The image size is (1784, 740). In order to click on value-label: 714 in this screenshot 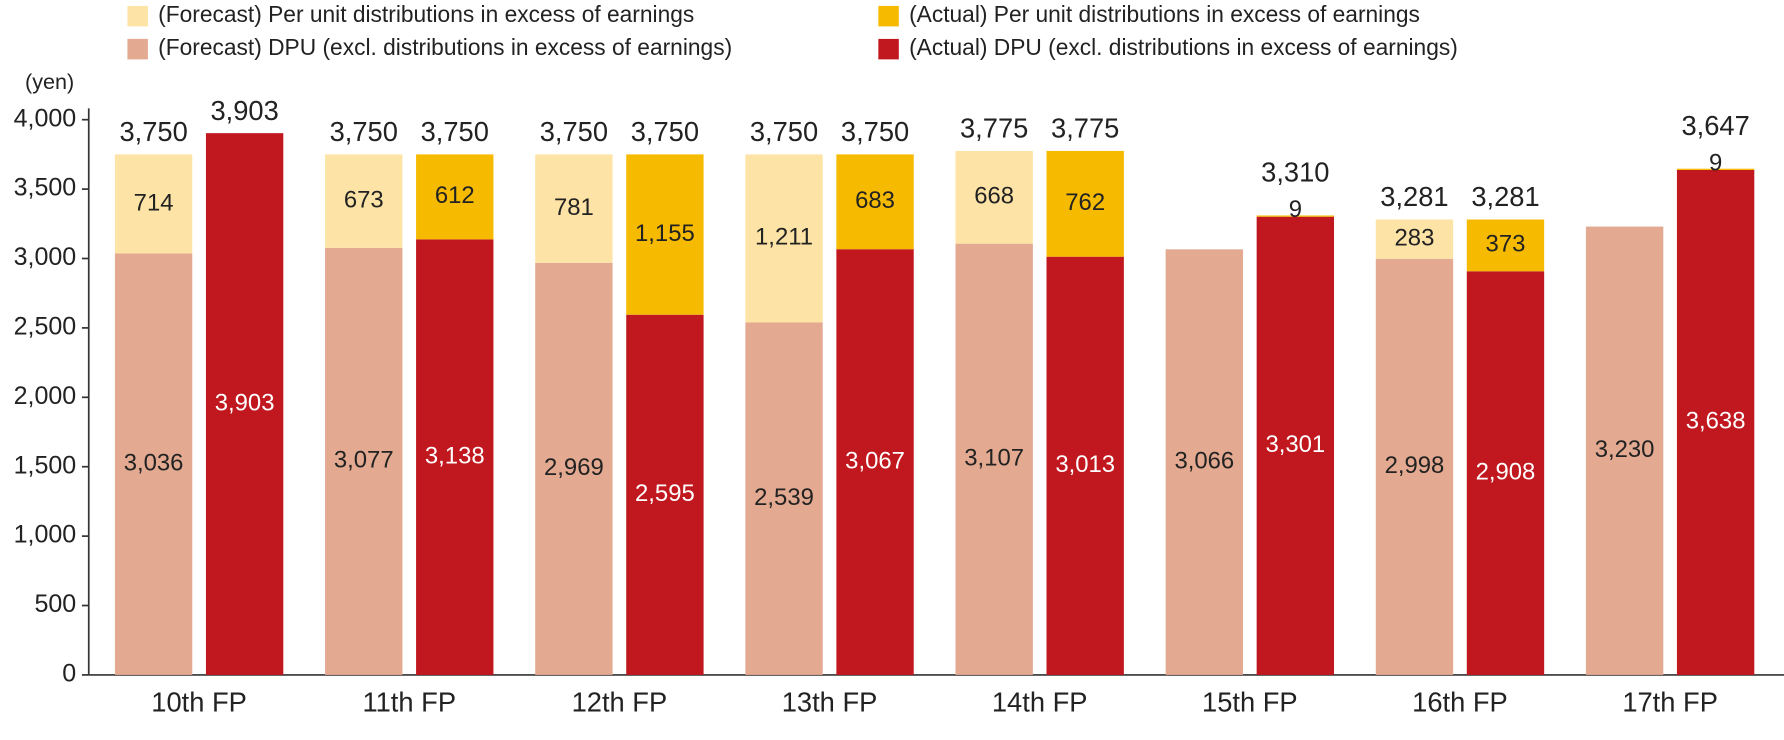, I will do `click(154, 202)`.